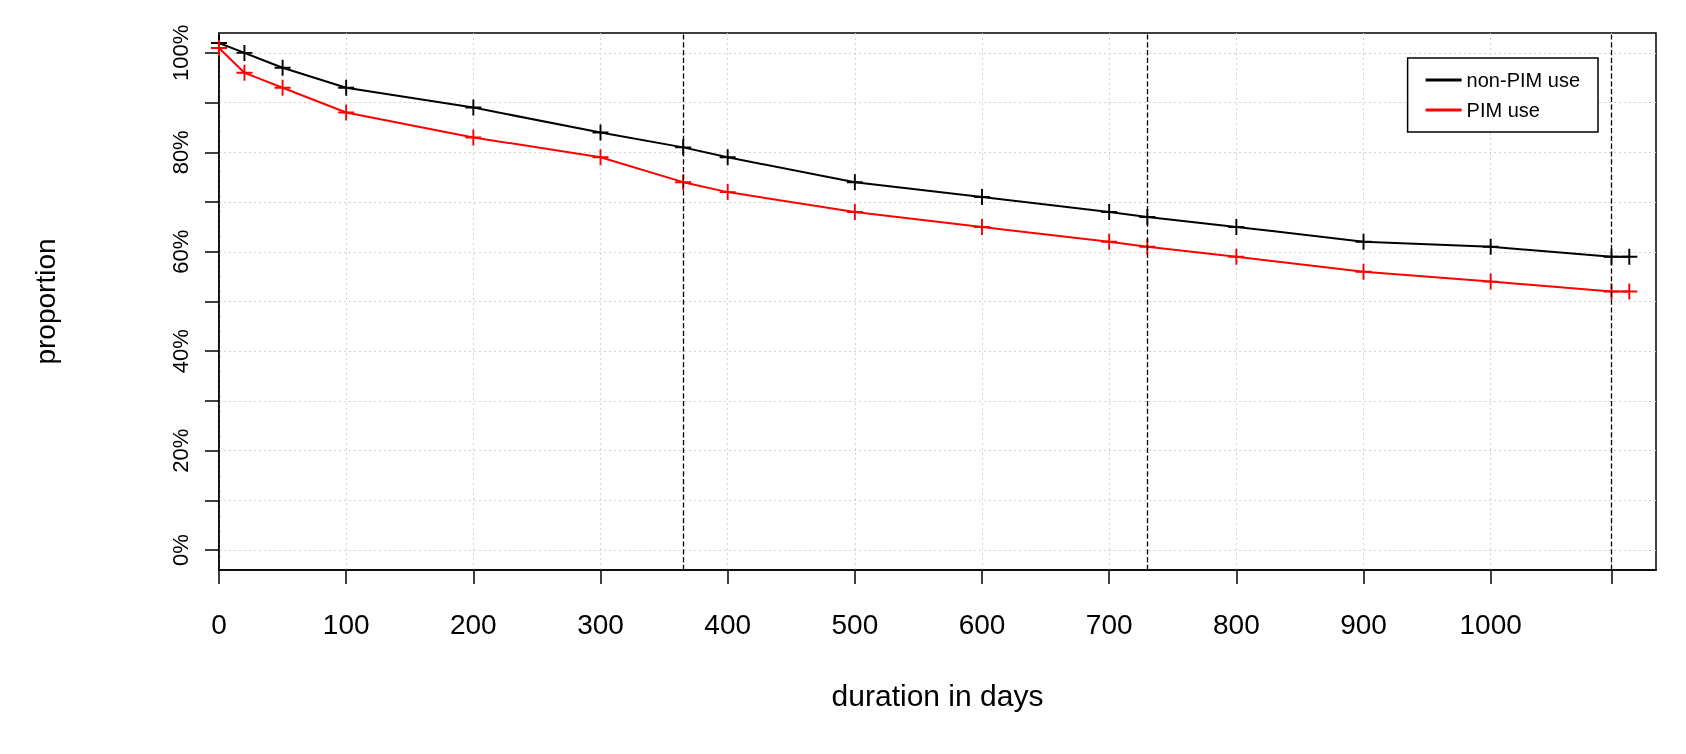 The width and height of the screenshot is (1686, 754). Describe the element at coordinates (1523, 80) in the screenshot. I see `legend-label: non-PIM use` at that location.